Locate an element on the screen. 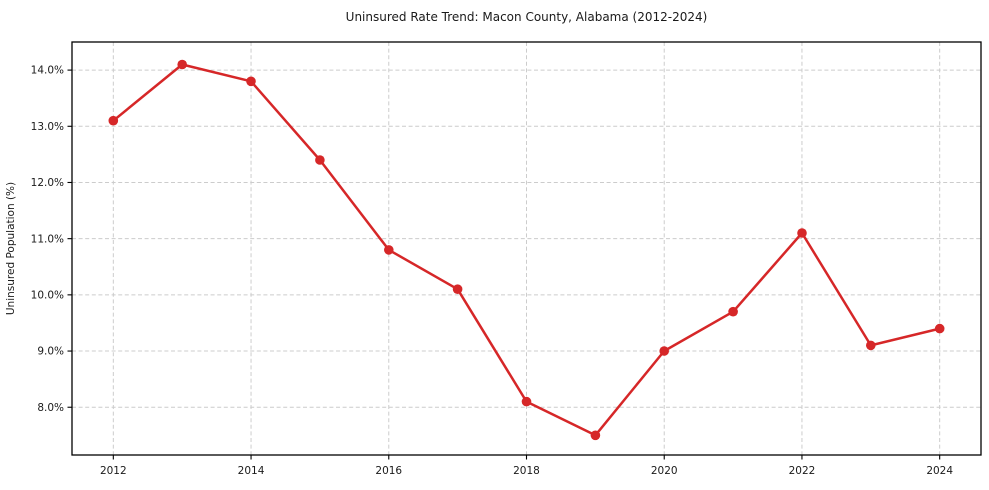 The height and width of the screenshot is (490, 989). y-tick-label: 14.0% is located at coordinates (47, 71).